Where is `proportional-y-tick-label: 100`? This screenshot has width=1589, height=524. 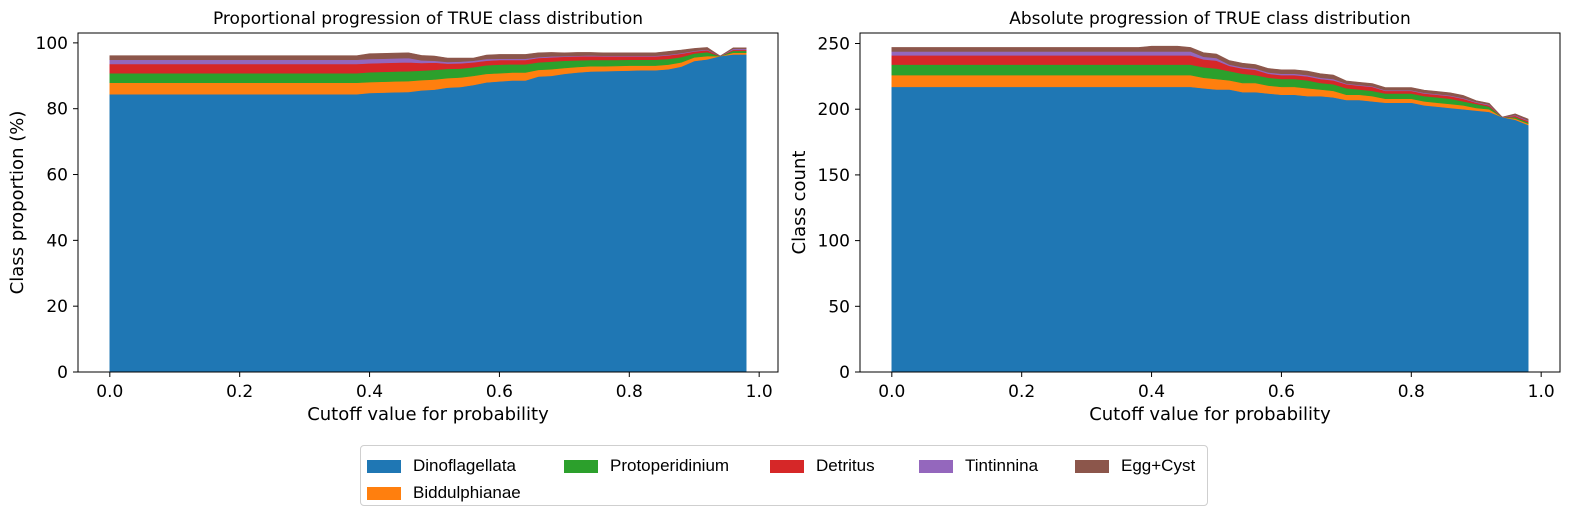
proportional-y-tick-label: 100 is located at coordinates (52, 44).